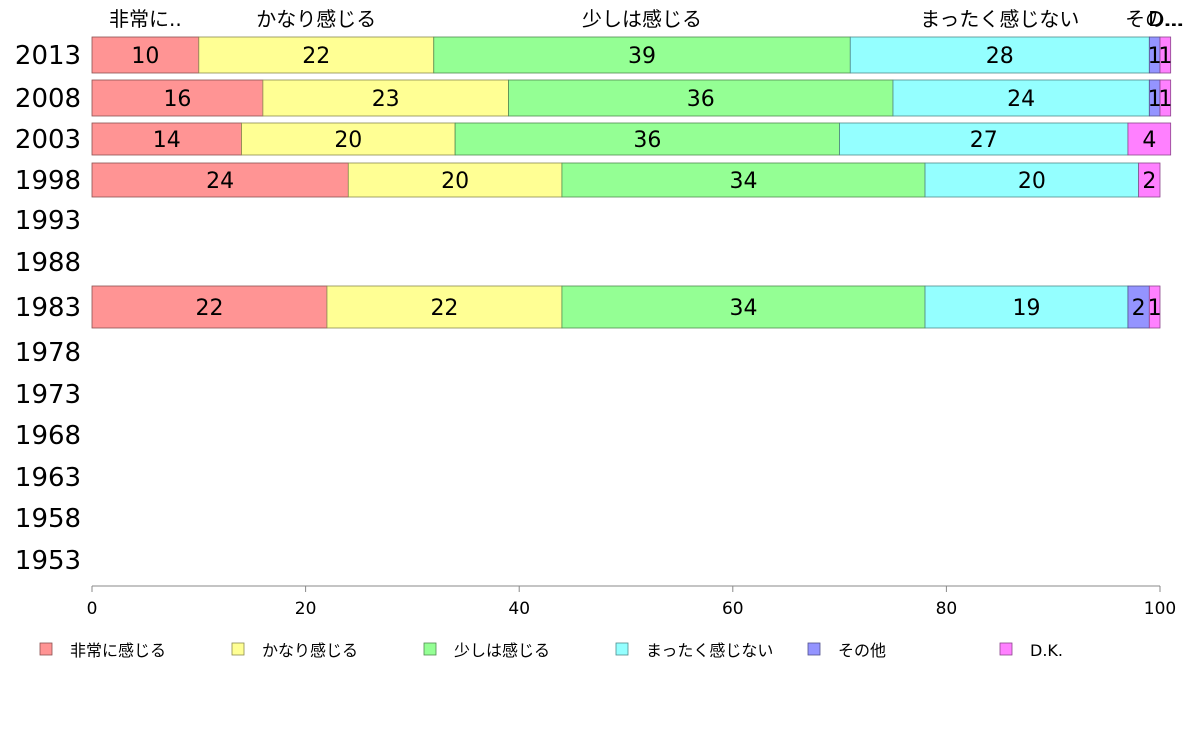 This screenshot has height=740, width=1188. Describe the element at coordinates (1155, 56) in the screenshot. I see `bar-value-label-2013-series-4: 1` at that location.